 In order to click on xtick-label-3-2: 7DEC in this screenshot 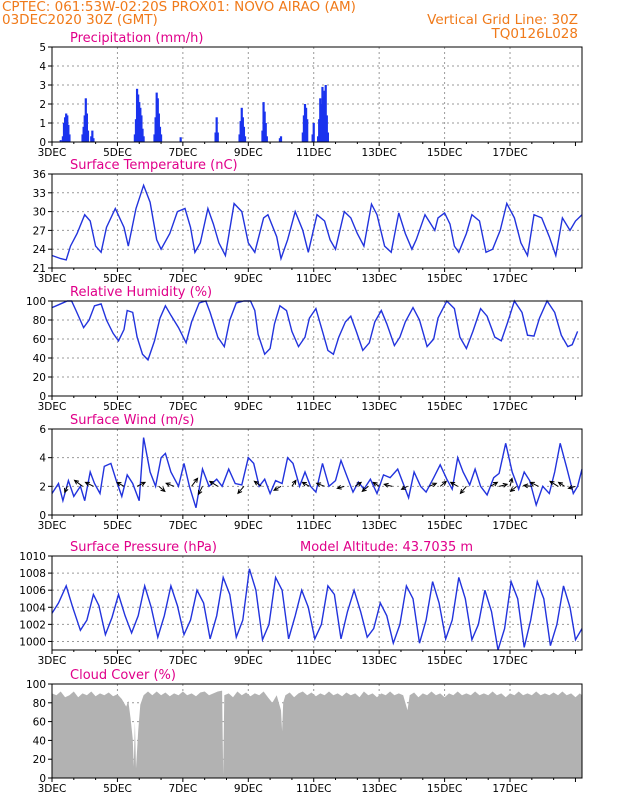, I will do `click(182, 526)`.